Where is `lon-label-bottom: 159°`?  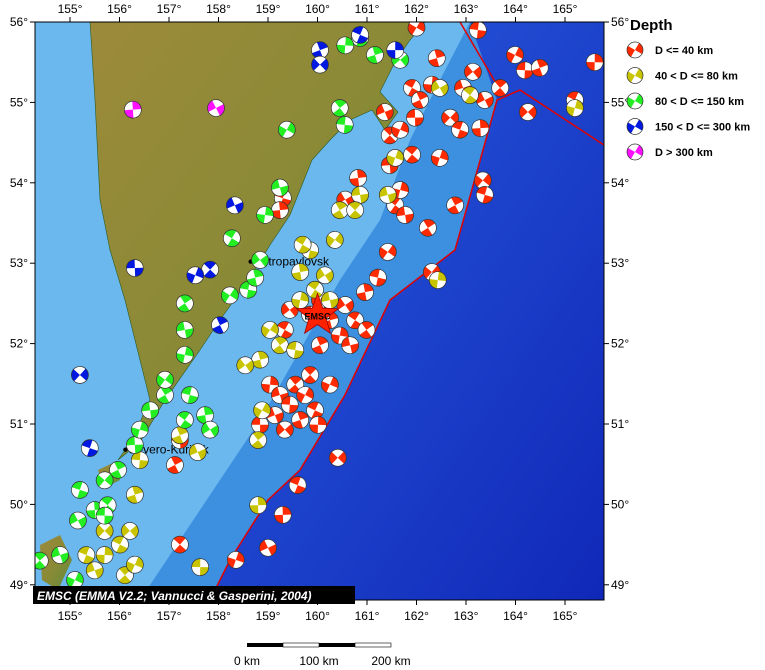
lon-label-bottom: 159° is located at coordinates (268, 616).